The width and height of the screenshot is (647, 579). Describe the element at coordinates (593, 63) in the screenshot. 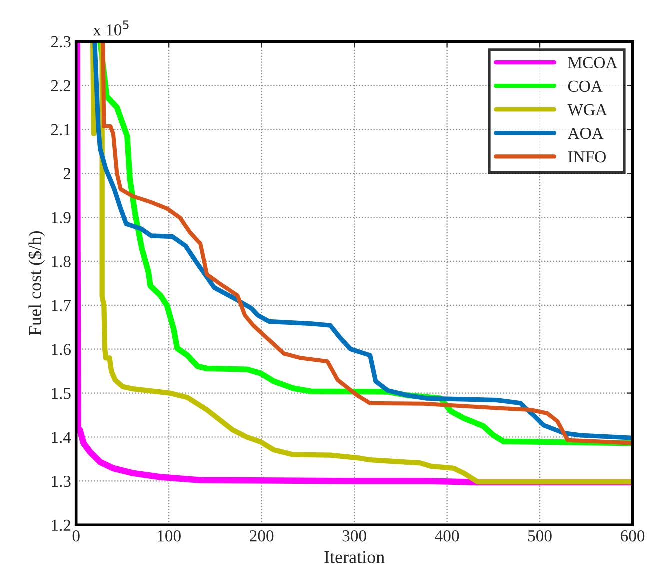

I see `legend-label: MCOA` at that location.